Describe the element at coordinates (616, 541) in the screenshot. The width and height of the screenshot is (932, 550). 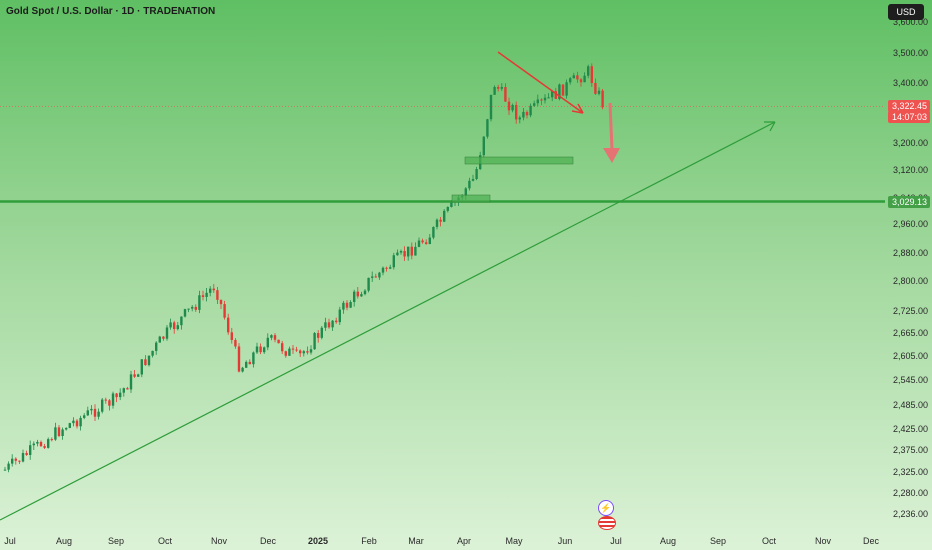
I see `x-tick-label: Jul` at that location.